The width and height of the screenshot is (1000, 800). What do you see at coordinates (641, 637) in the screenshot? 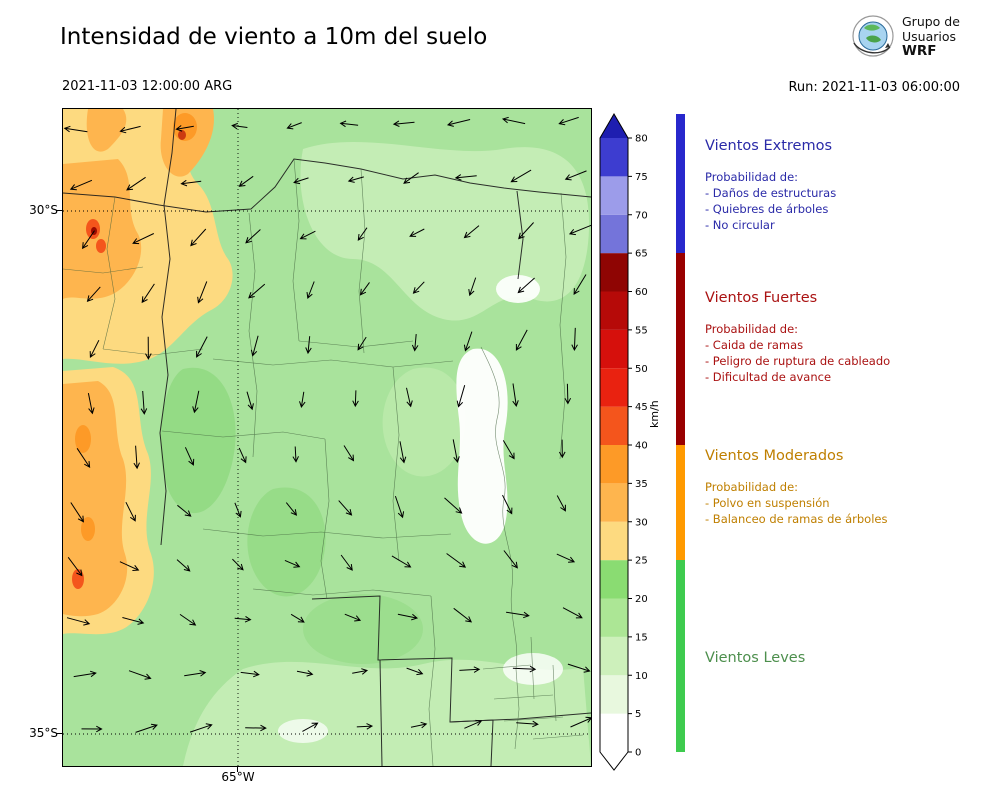
I see `colorbar-tick-label: 15` at bounding box center [641, 637].